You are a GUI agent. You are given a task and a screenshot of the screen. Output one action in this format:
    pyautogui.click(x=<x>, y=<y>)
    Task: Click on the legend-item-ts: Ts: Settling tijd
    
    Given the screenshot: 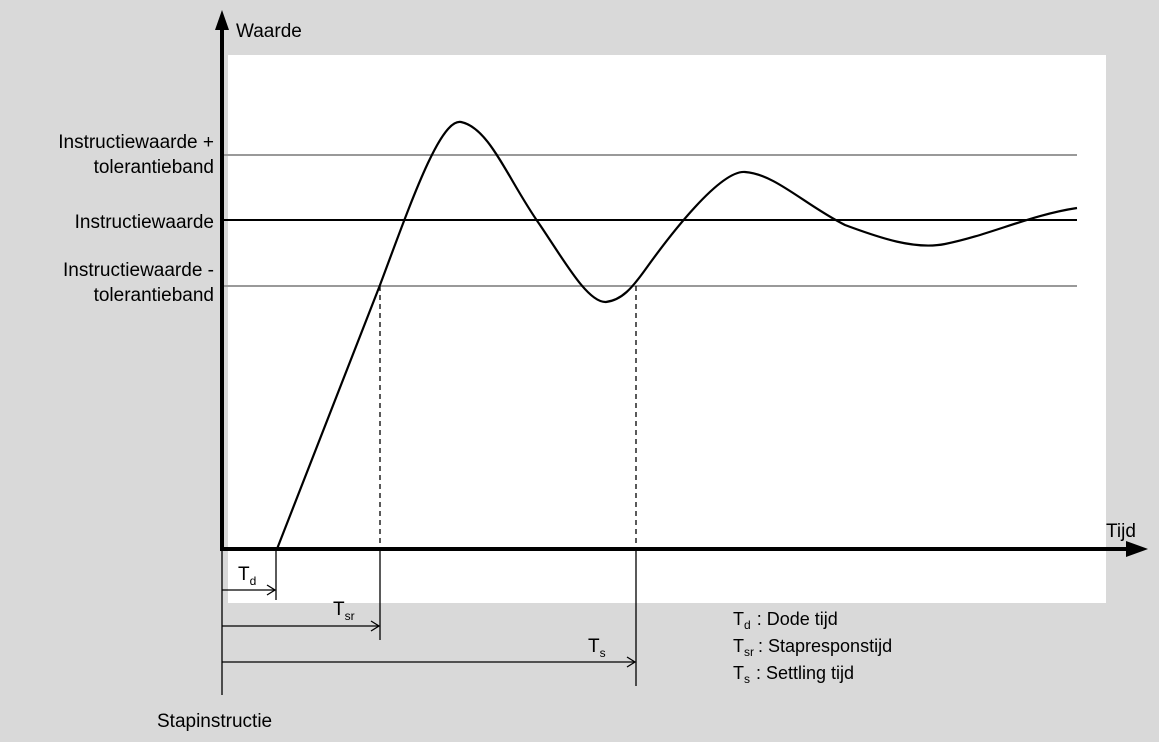 What is the action you would take?
    pyautogui.click(x=793, y=674)
    